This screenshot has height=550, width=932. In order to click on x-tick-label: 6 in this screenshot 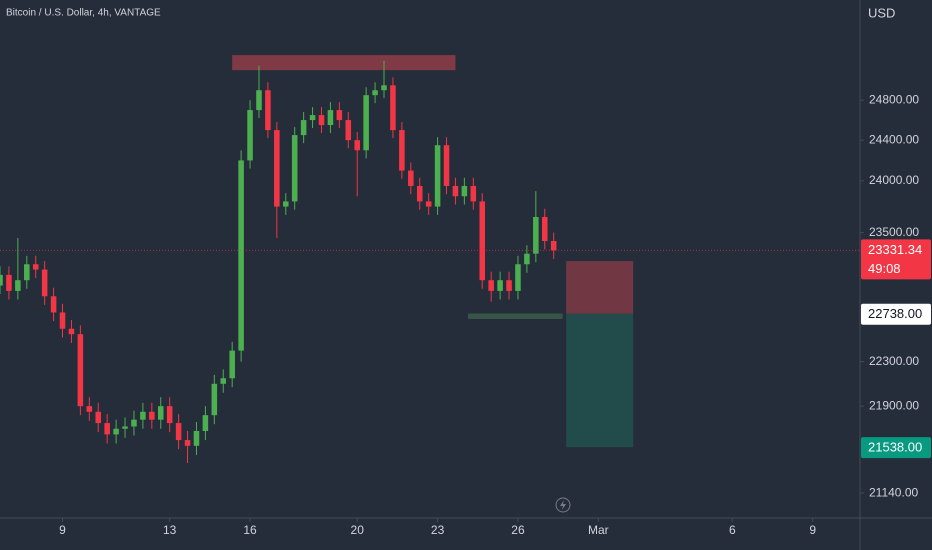, I will do `click(732, 530)`.